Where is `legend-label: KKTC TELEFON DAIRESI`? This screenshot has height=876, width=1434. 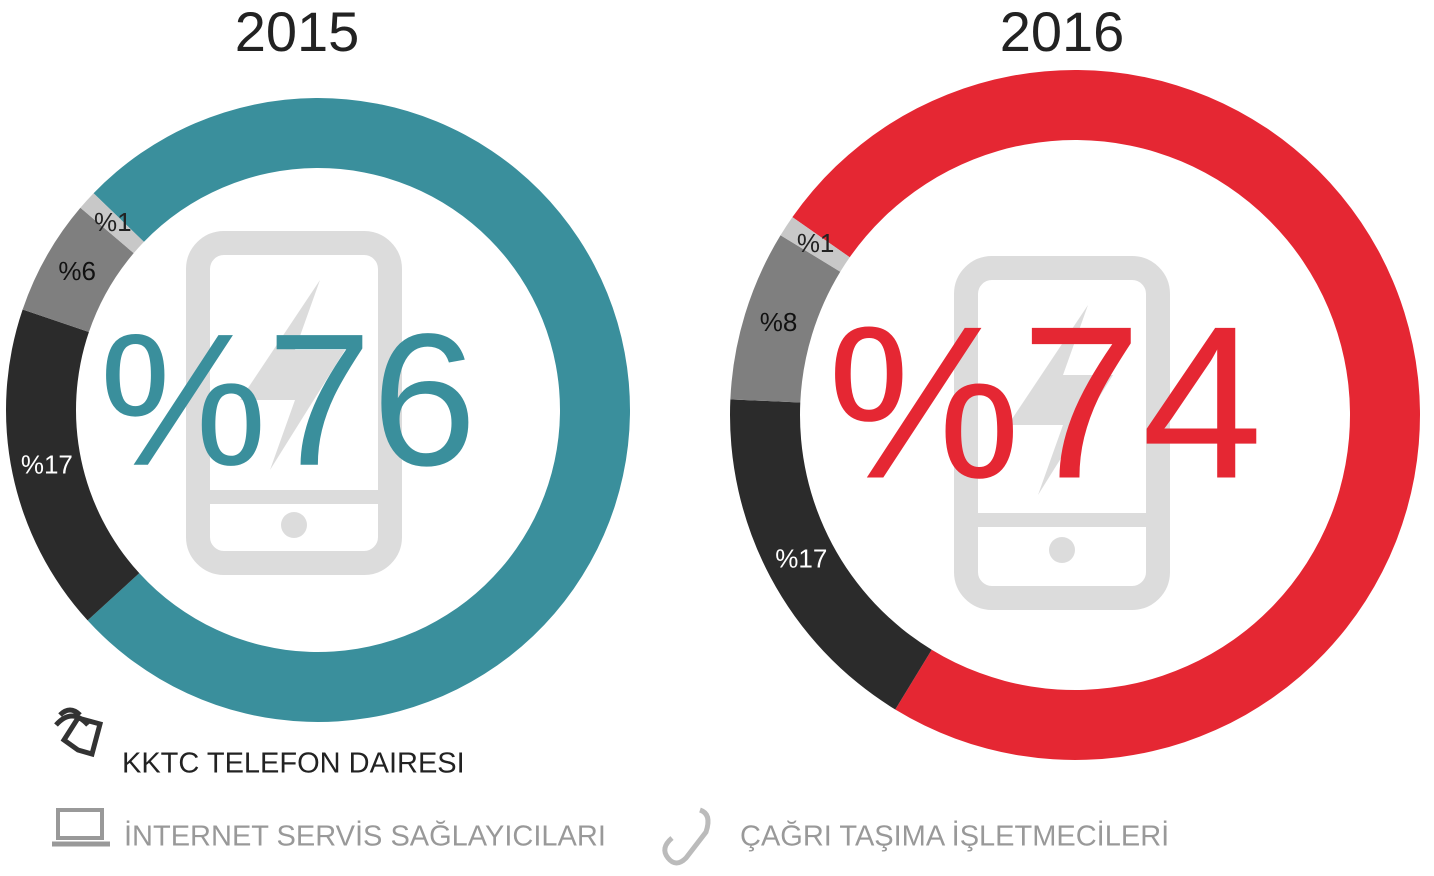
legend-label: KKTC TELEFON DAIRESI is located at coordinates (293, 764).